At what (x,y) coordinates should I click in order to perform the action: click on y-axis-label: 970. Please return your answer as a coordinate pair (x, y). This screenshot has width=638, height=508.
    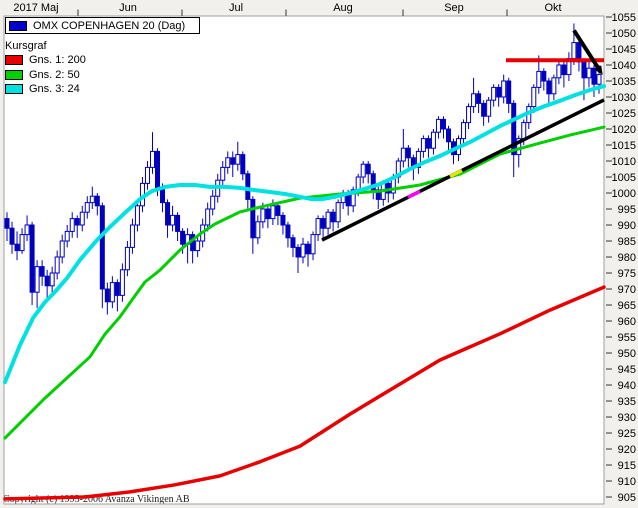
    Looking at the image, I should click on (627, 290).